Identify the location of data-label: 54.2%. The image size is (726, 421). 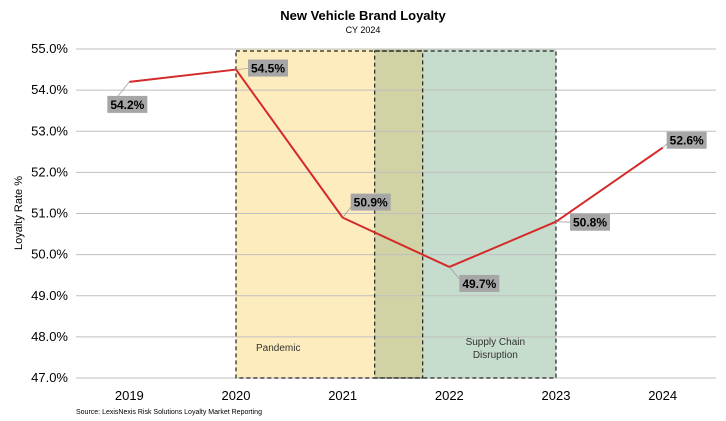
(127, 105).